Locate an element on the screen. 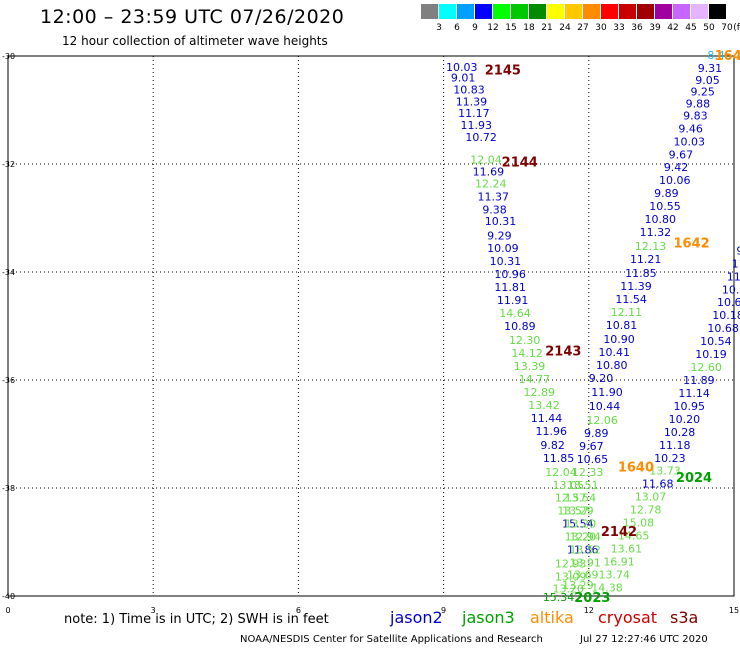  wave-height-value: 11.21 is located at coordinates (646, 259).